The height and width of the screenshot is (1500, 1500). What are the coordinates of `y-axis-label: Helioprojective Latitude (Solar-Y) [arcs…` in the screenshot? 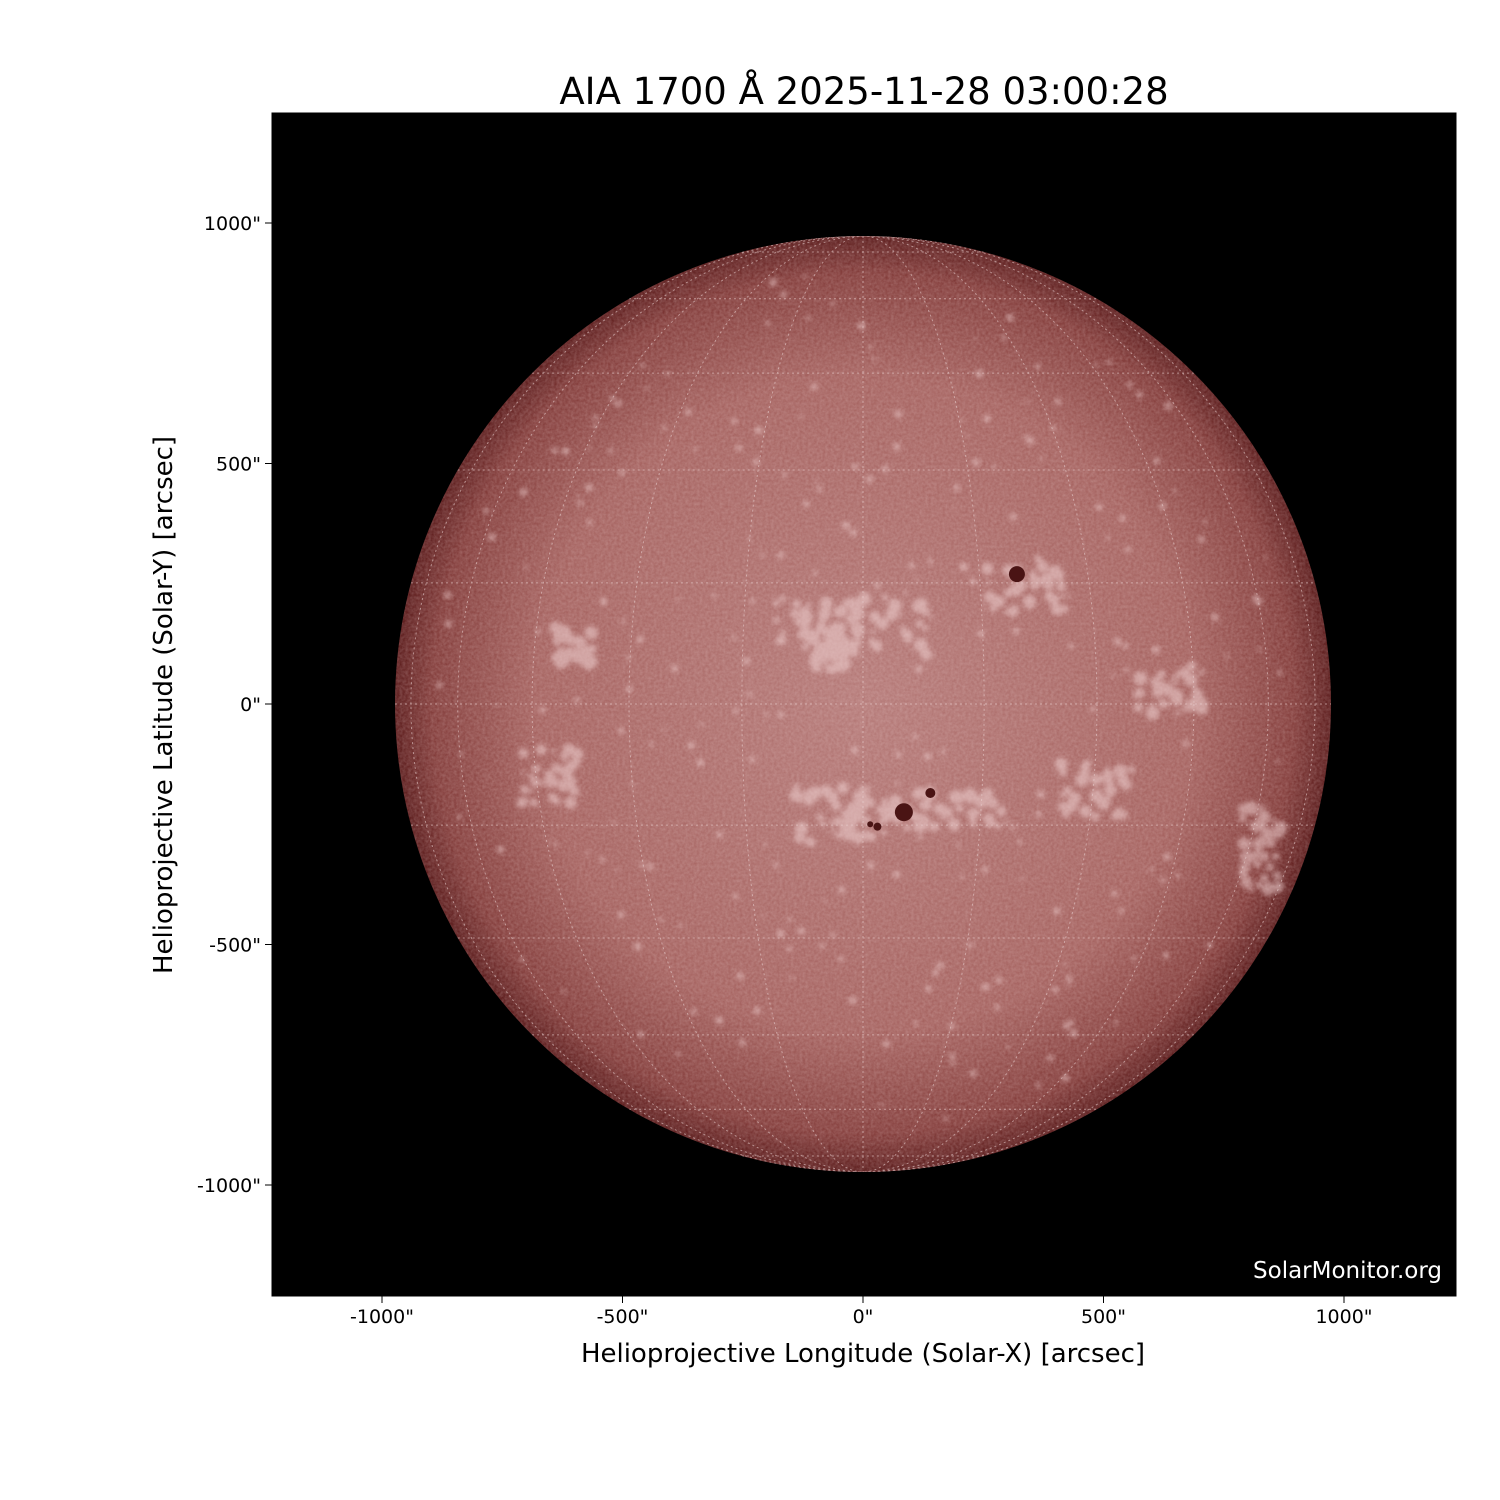 It's located at (164, 705).